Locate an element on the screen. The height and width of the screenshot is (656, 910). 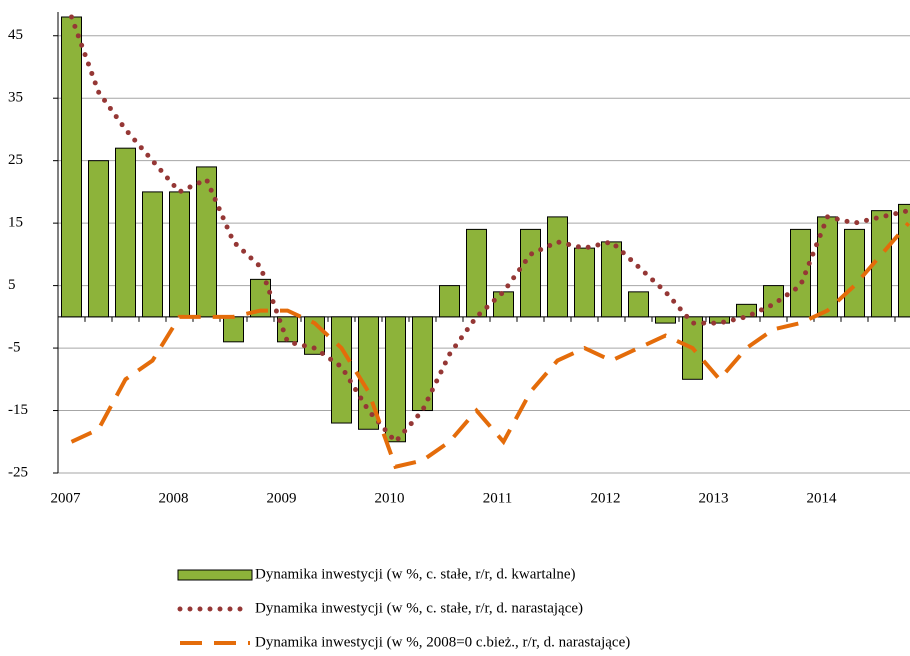
x-tick-label: 2014 is located at coordinates (822, 498).